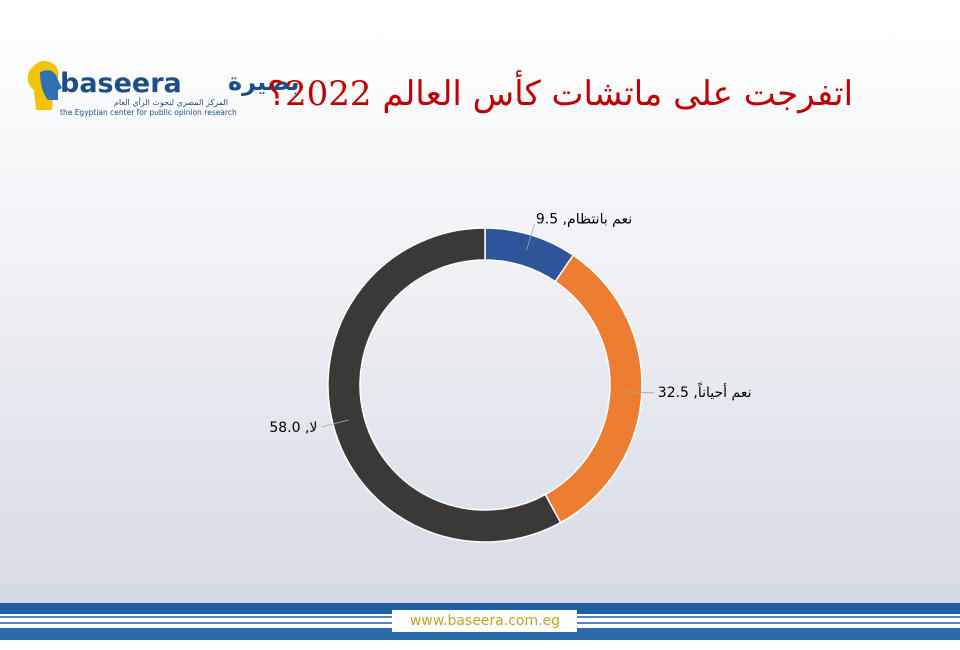 This screenshot has width=960, height=650. I want to click on data-label: نعم أحياناً, 32.5, so click(705, 391).